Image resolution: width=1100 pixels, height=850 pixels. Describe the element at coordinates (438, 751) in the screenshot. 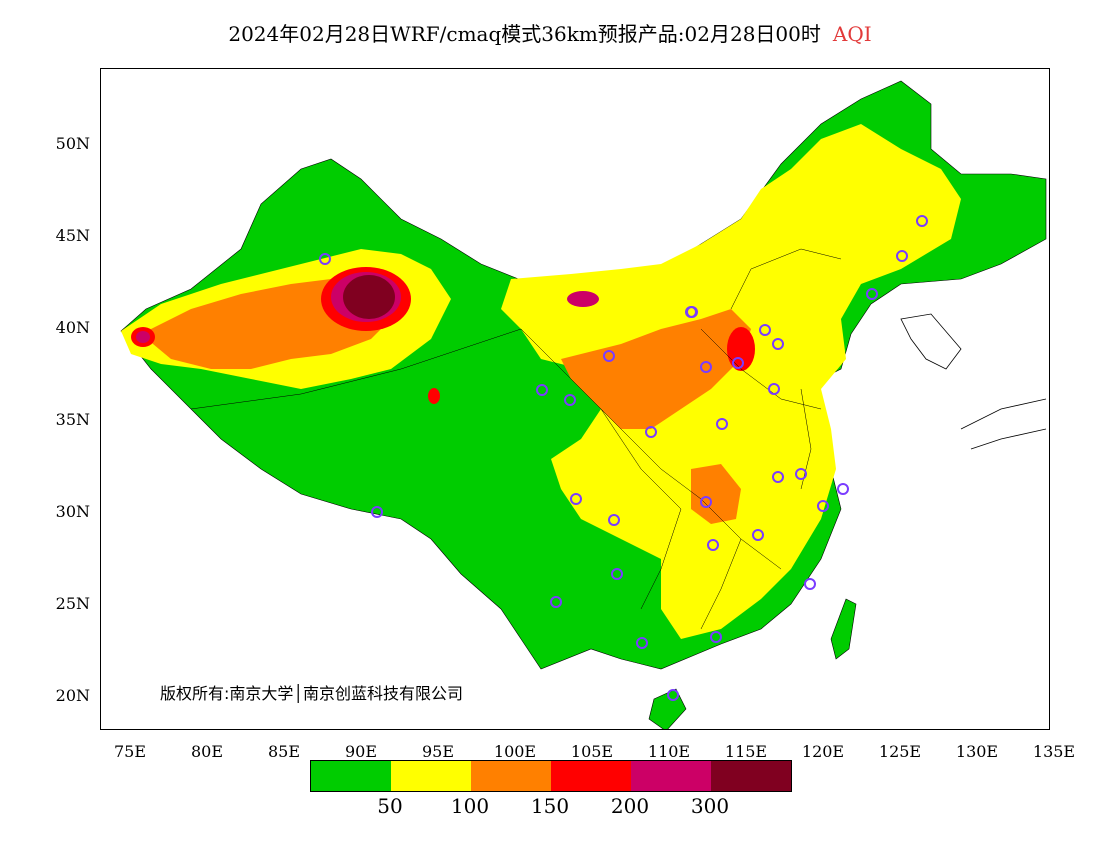

I see `lon-label-95e: 95E` at that location.